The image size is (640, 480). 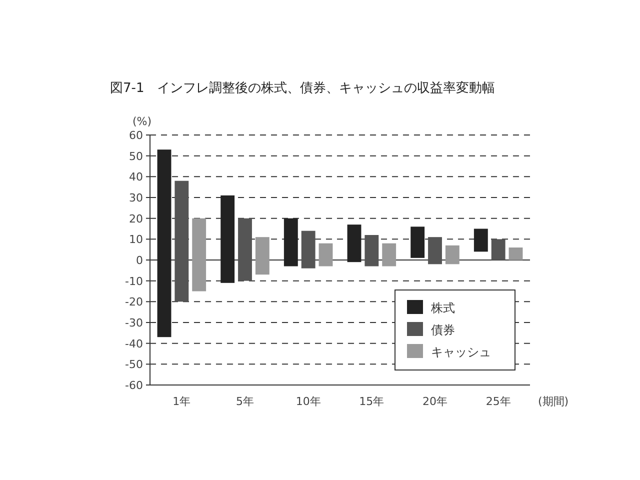 What do you see at coordinates (136, 239) in the screenshot?
I see `y-tick-label: 10` at bounding box center [136, 239].